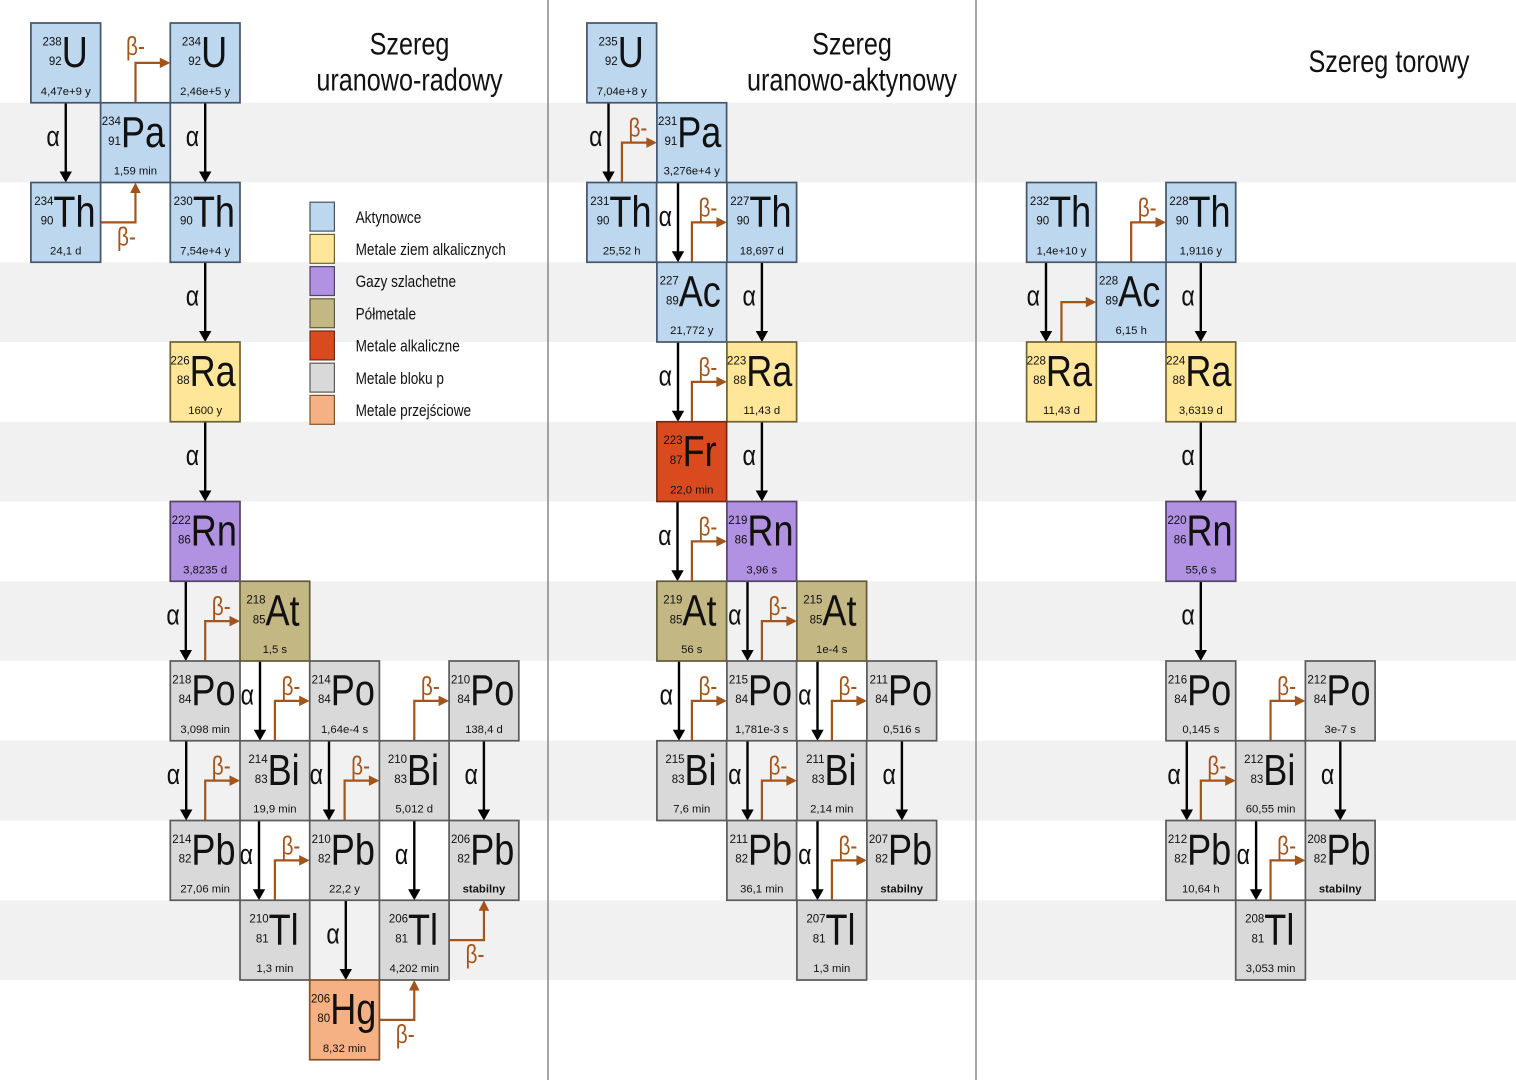 Image resolution: width=1516 pixels, height=1085 pixels. What do you see at coordinates (691, 810) in the screenshot?
I see `svg-text: 7,6 min` at bounding box center [691, 810].